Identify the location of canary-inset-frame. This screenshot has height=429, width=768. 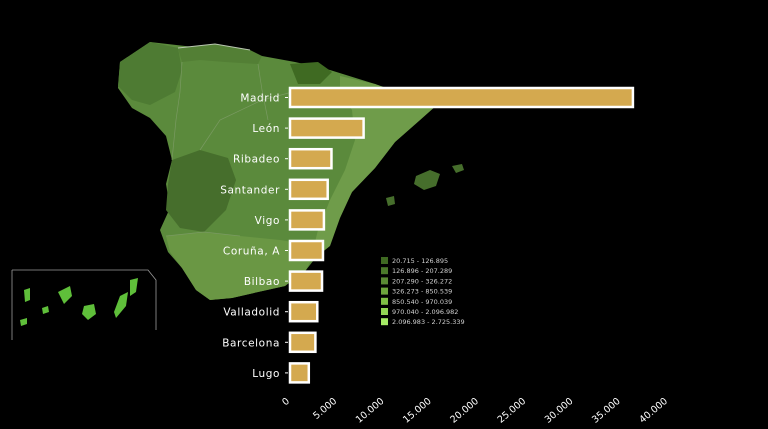
(84, 304).